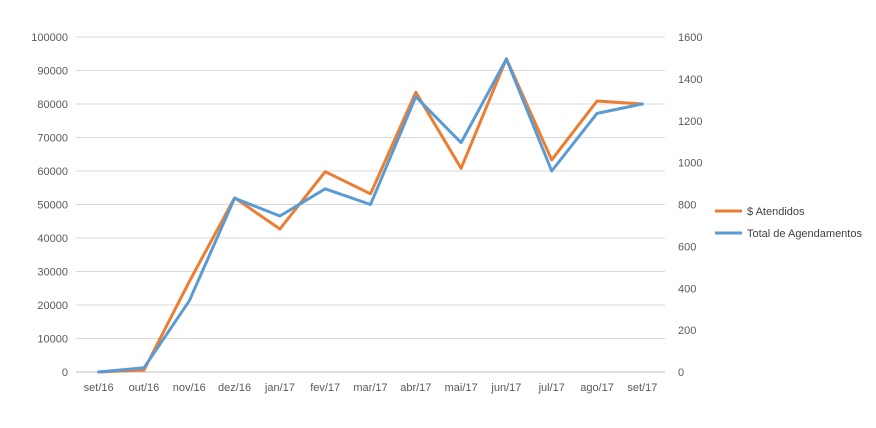  Describe the element at coordinates (804, 234) in the screenshot. I see `legend-label: Total de Agendamentos` at that location.